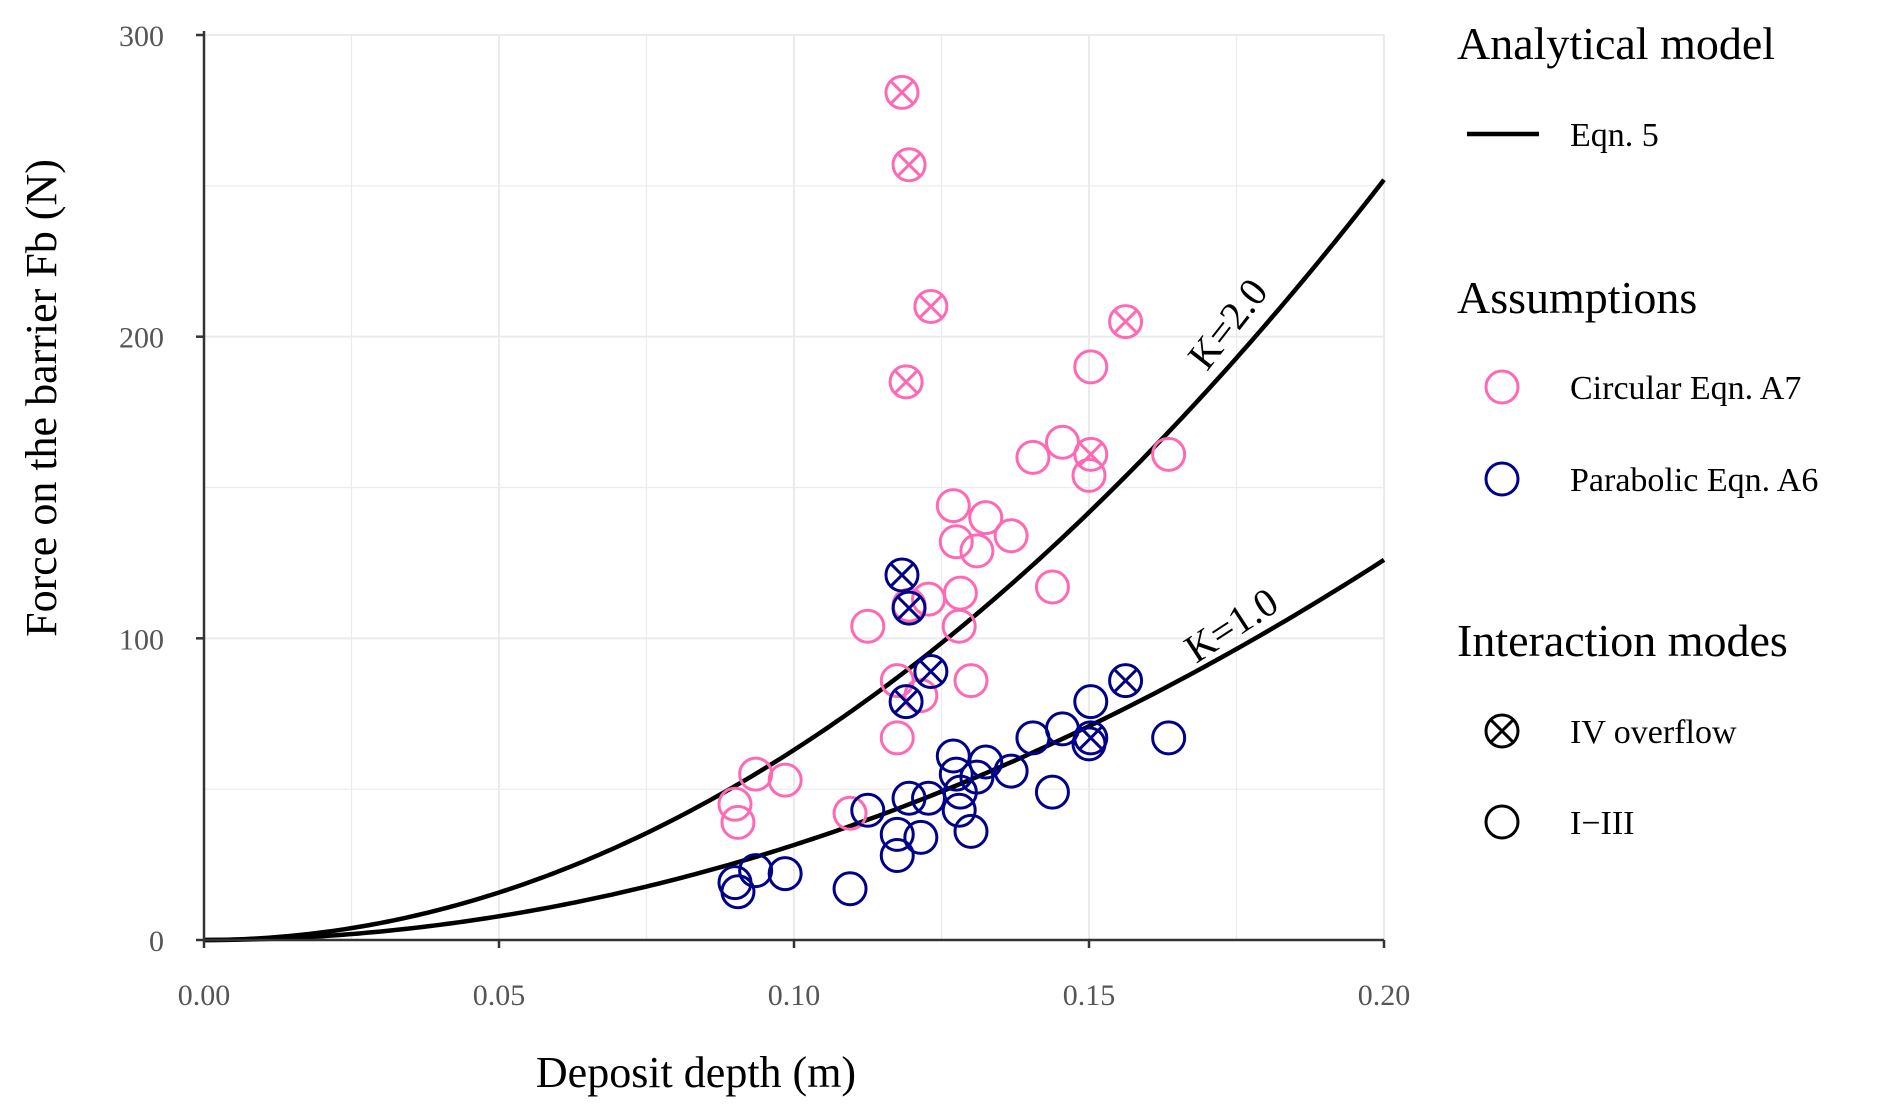 The width and height of the screenshot is (1892, 1116). What do you see at coordinates (1685, 388) in the screenshot?
I see `legend-label-circular: Circular Eqn. A7` at bounding box center [1685, 388].